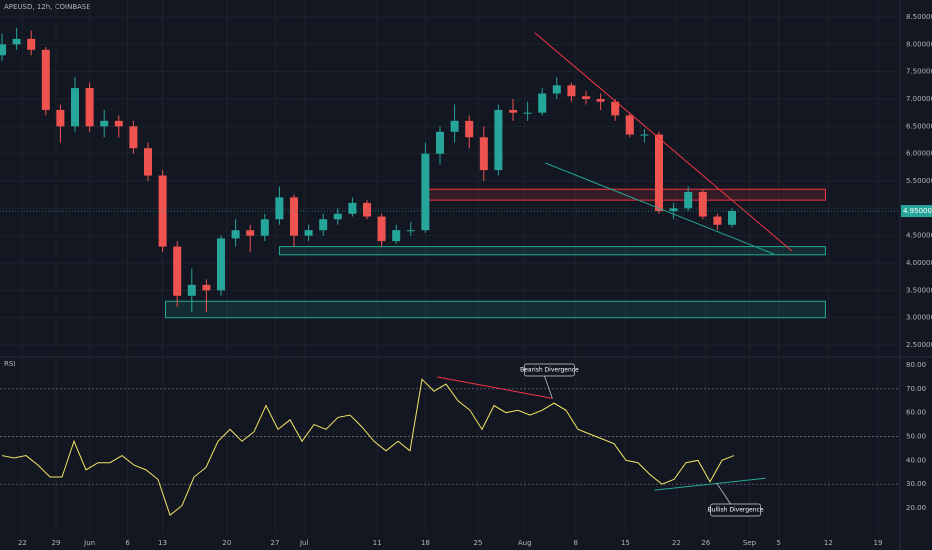 This screenshot has width=932, height=550. What do you see at coordinates (916, 413) in the screenshot?
I see `rsi-tick-label: 60.00` at bounding box center [916, 413].